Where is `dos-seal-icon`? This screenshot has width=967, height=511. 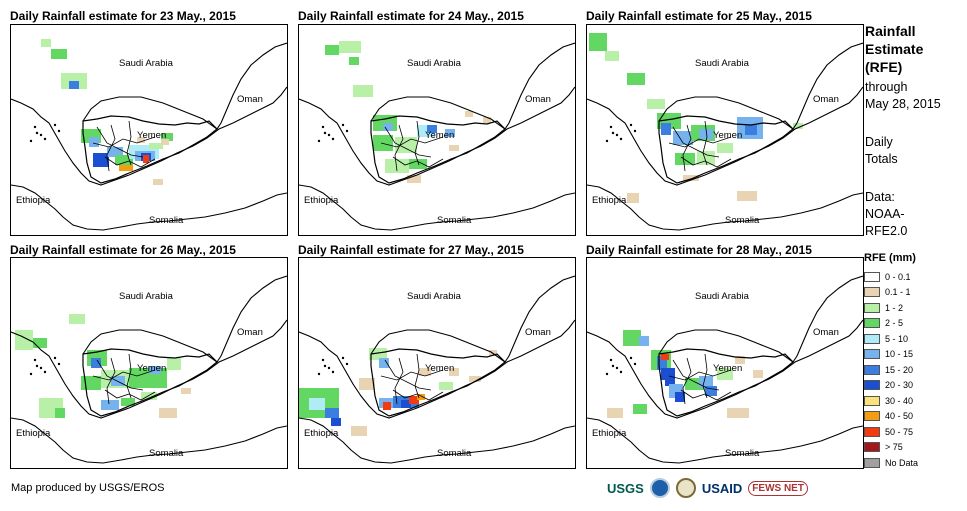 dos-seal-icon is located at coordinates (685, 488).